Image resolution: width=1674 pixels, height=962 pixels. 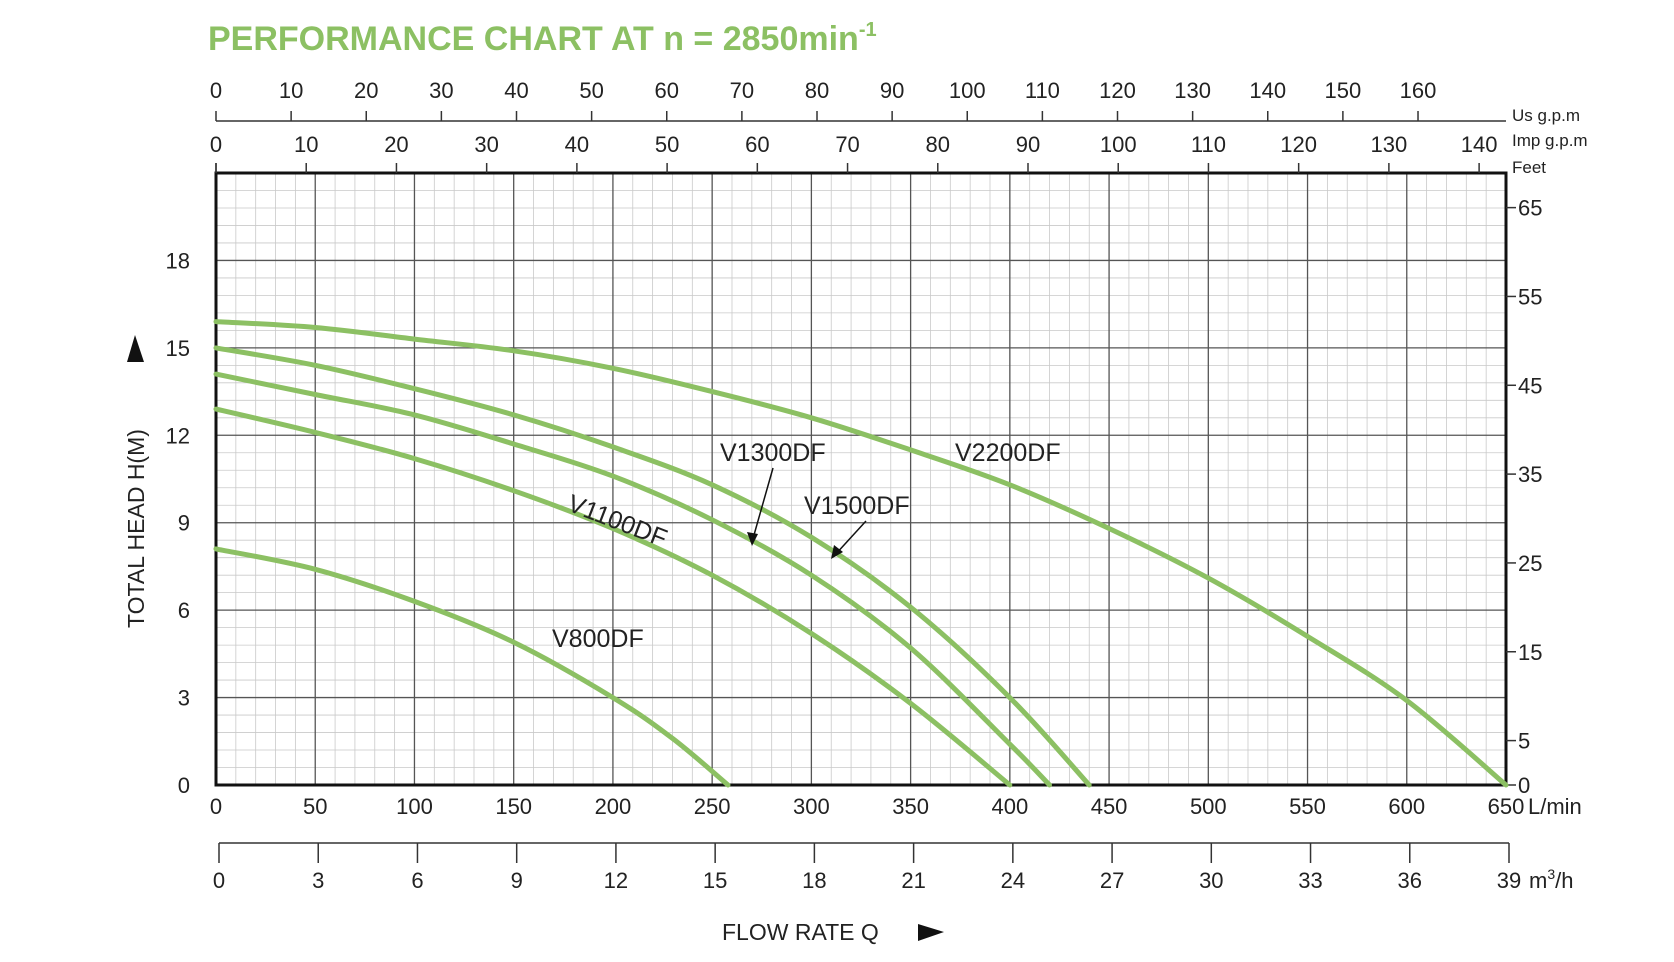 What do you see at coordinates (472, 667) in the screenshot?
I see `series-line-v800df` at bounding box center [472, 667].